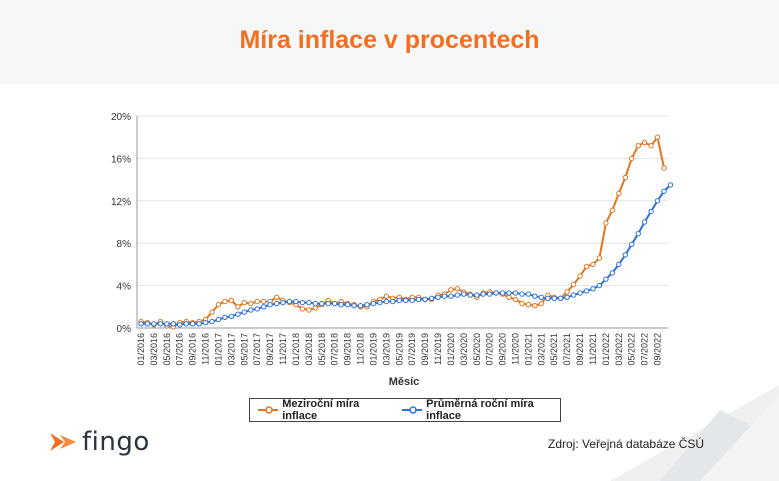  I want to click on legend-item-series-1: Meziroční míra inflace, so click(323, 410).